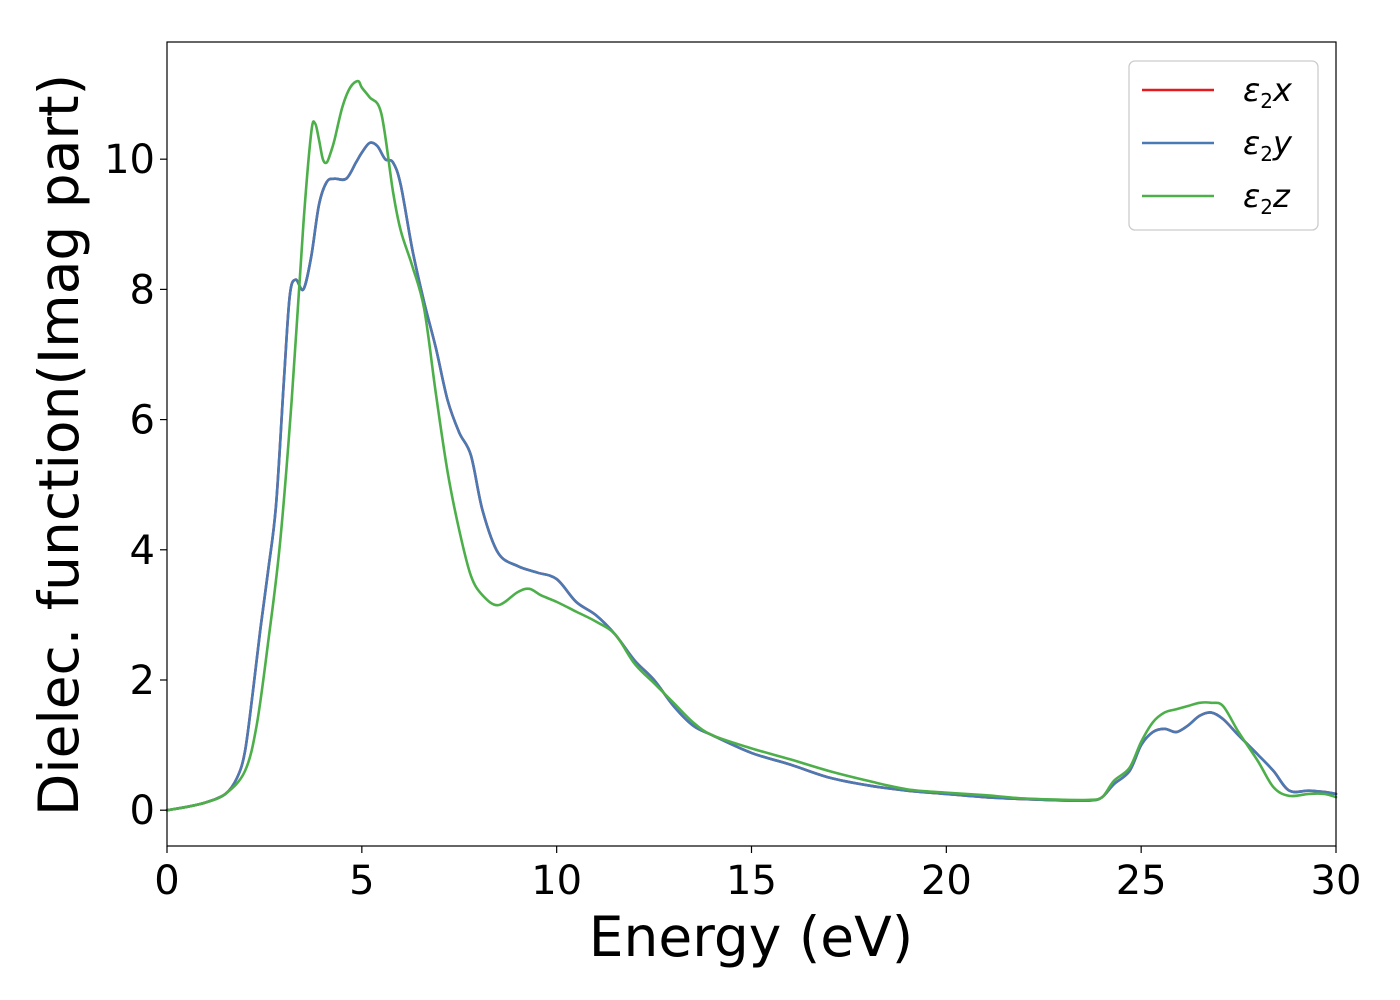 The image size is (1400, 1000). What do you see at coordinates (1217, 145) in the screenshot?
I see `legend-items: ε2x ε2y ε2z` at bounding box center [1217, 145].